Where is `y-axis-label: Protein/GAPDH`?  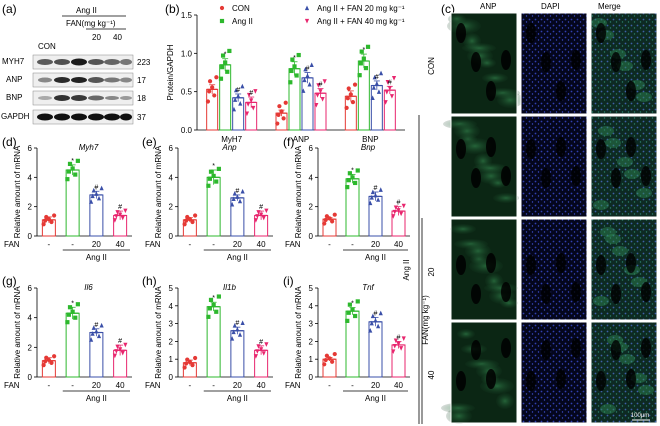
y-axis-label: Protein/GAPDH is located at coordinates (170, 72).